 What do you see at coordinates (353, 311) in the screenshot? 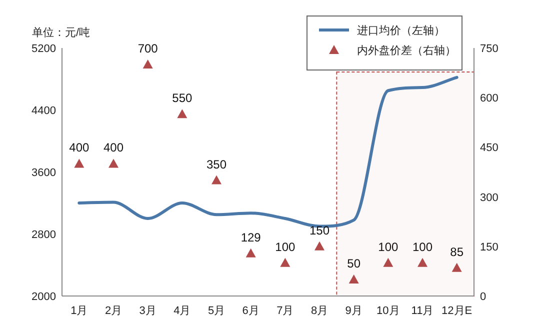
I see `x-tick-label: 9月` at bounding box center [353, 311].